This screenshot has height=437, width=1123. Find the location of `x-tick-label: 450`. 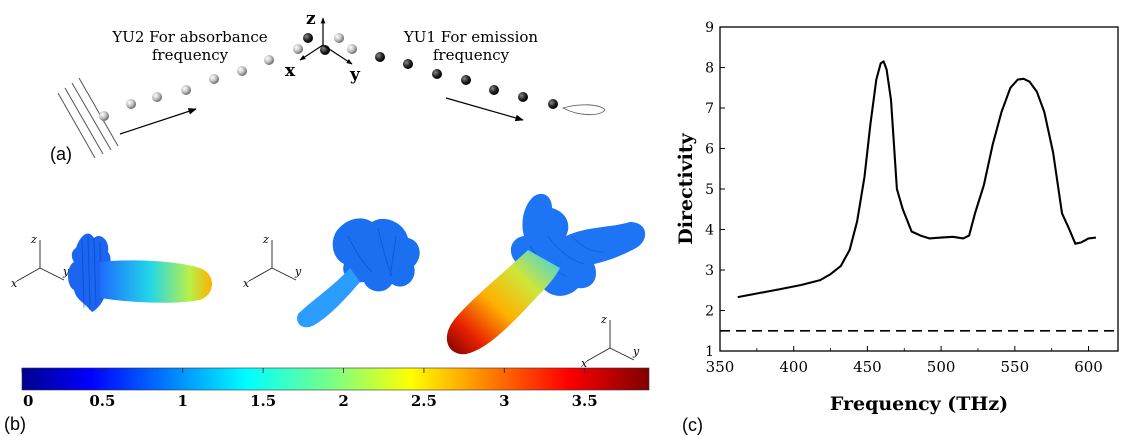

x-tick-label: 450 is located at coordinates (867, 367).